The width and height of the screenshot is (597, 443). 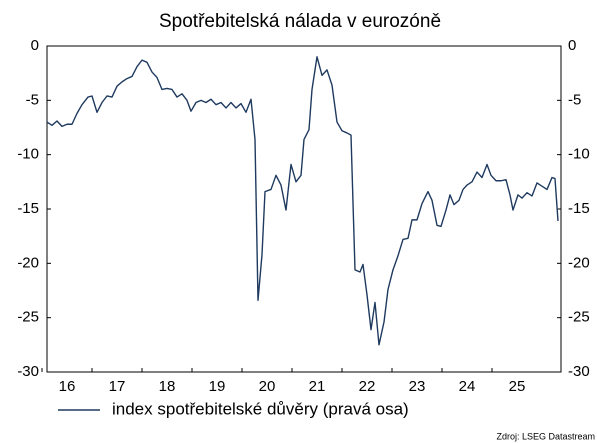 I want to click on x-tick-label: 20, so click(x=267, y=386).